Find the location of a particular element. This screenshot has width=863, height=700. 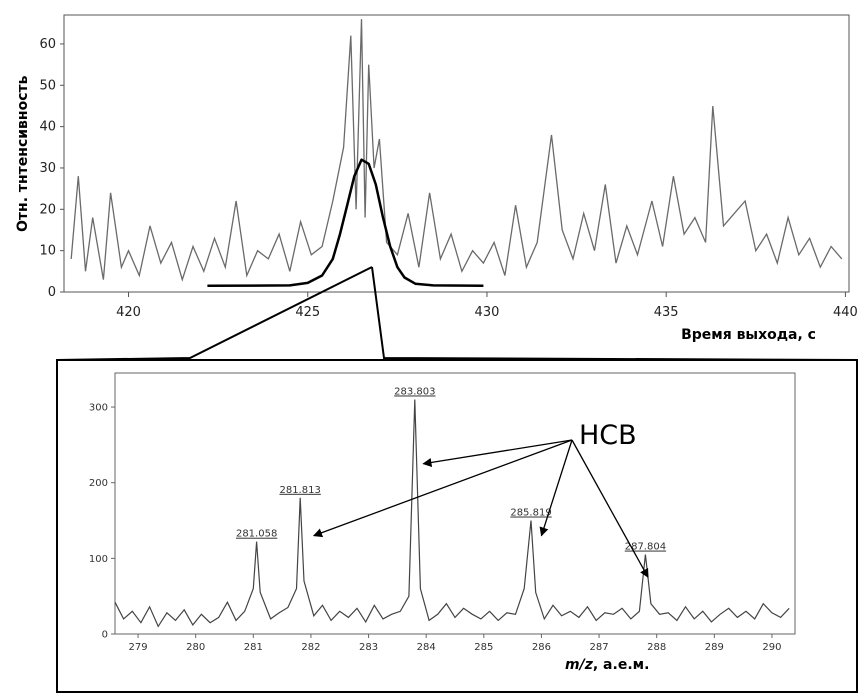

top-y-axis-label: Отн. тнтенсивность is located at coordinates (23, 153).